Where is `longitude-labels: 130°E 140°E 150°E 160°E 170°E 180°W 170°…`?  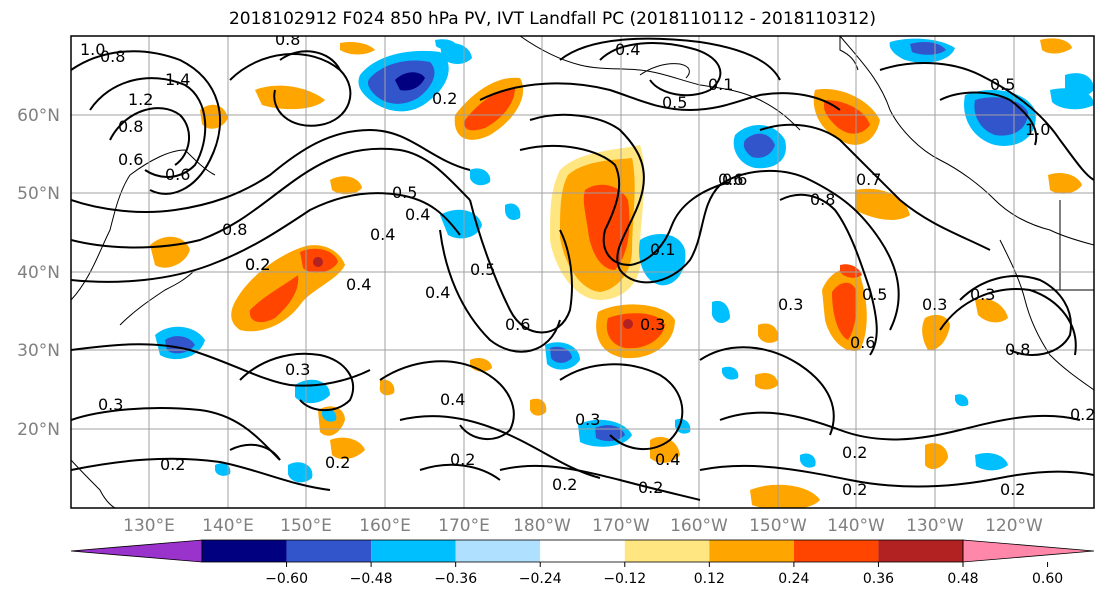
longitude-labels: 130°E 140°E 150°E 160°E 170°E 180°W 170°… is located at coordinates (583, 526).